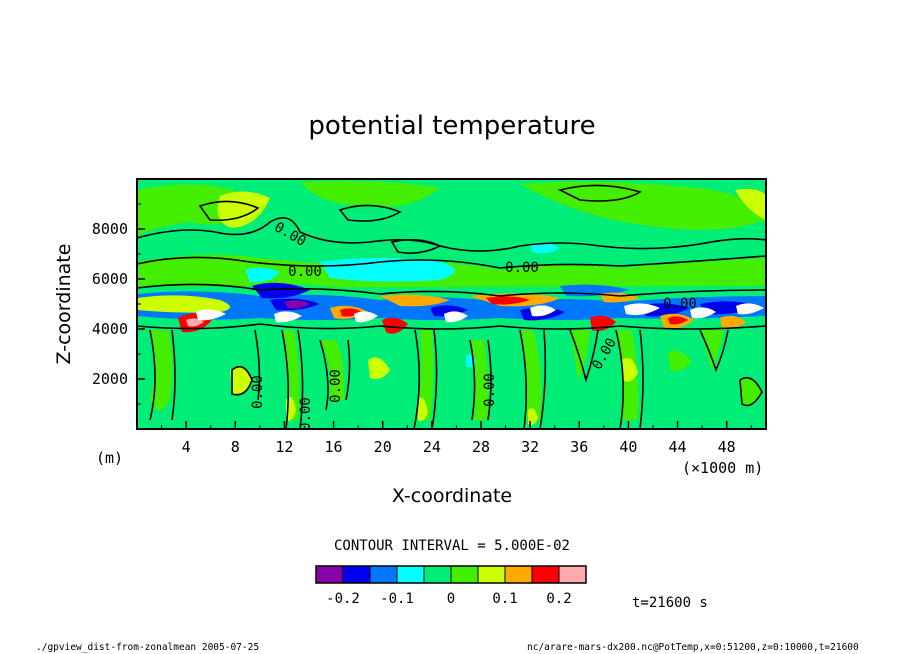 The width and height of the screenshot is (904, 654). I want to click on x-tick-label: 24, so click(432, 447).